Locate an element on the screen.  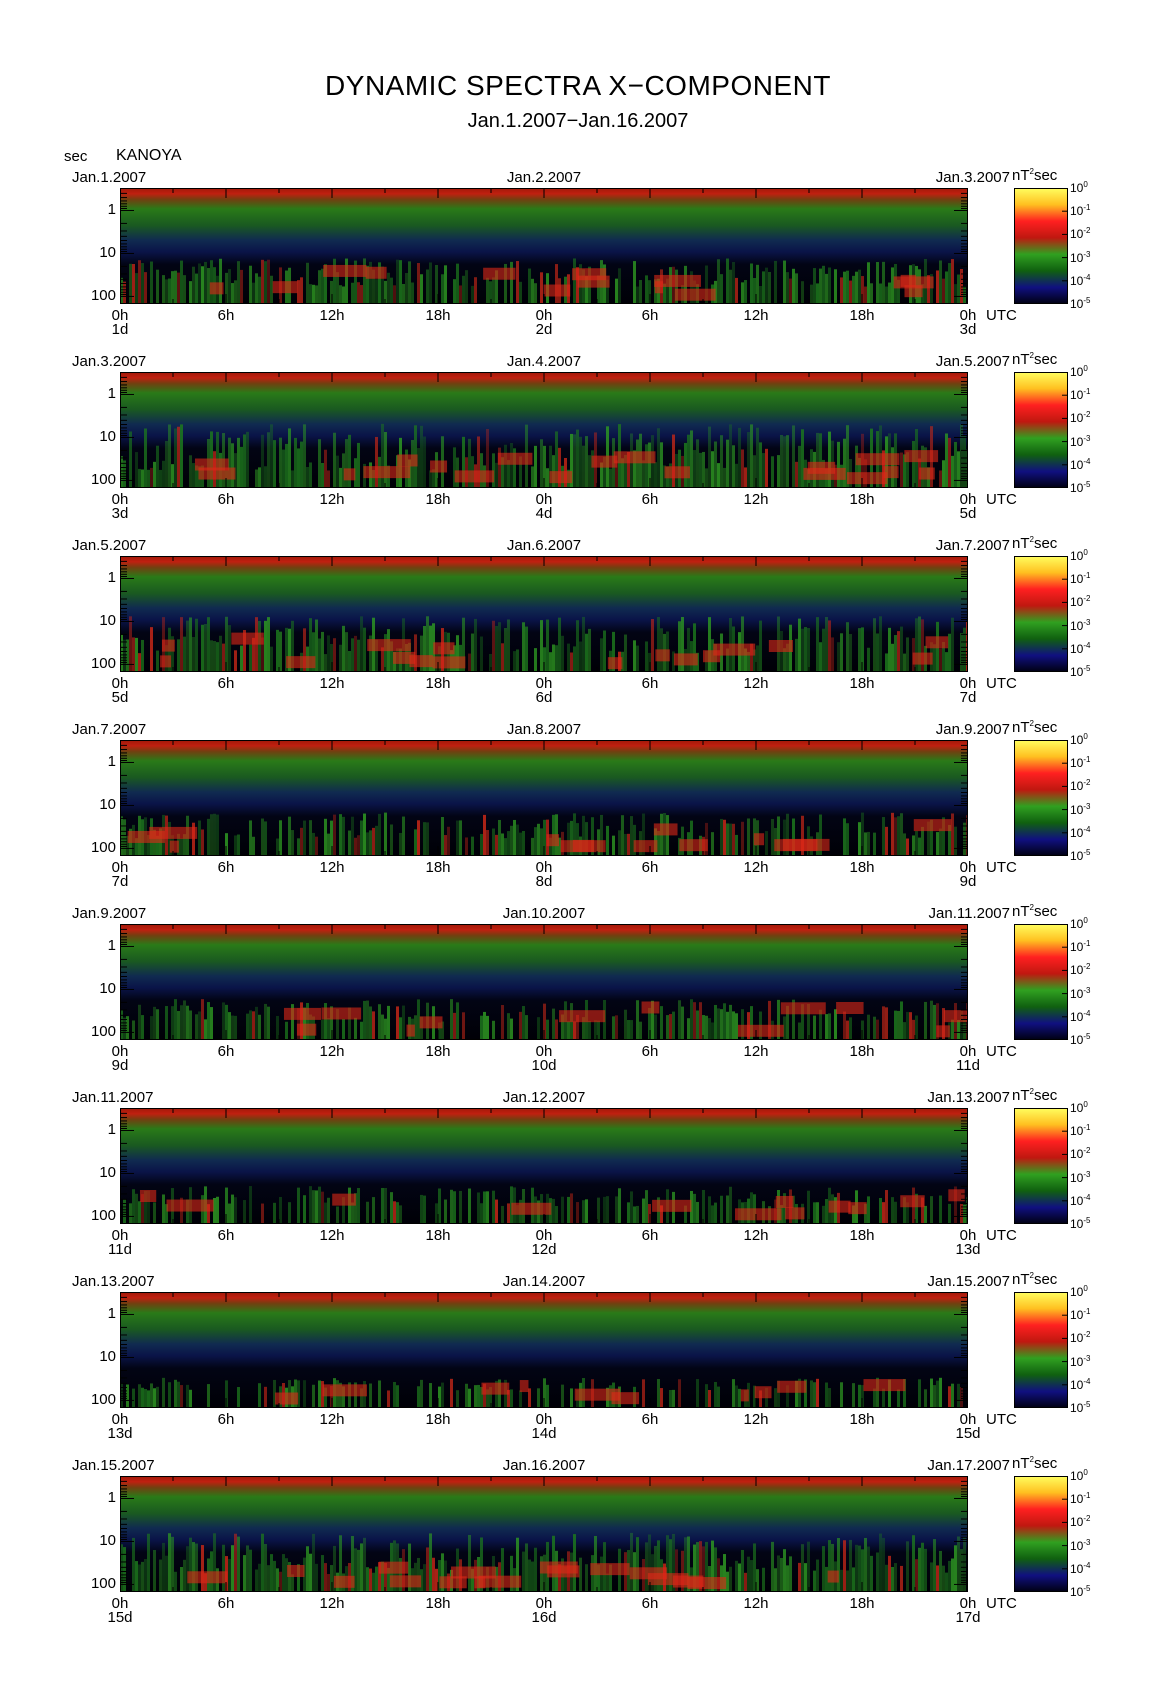
date-label-left: Jan.3.2007 is located at coordinates (109, 361).